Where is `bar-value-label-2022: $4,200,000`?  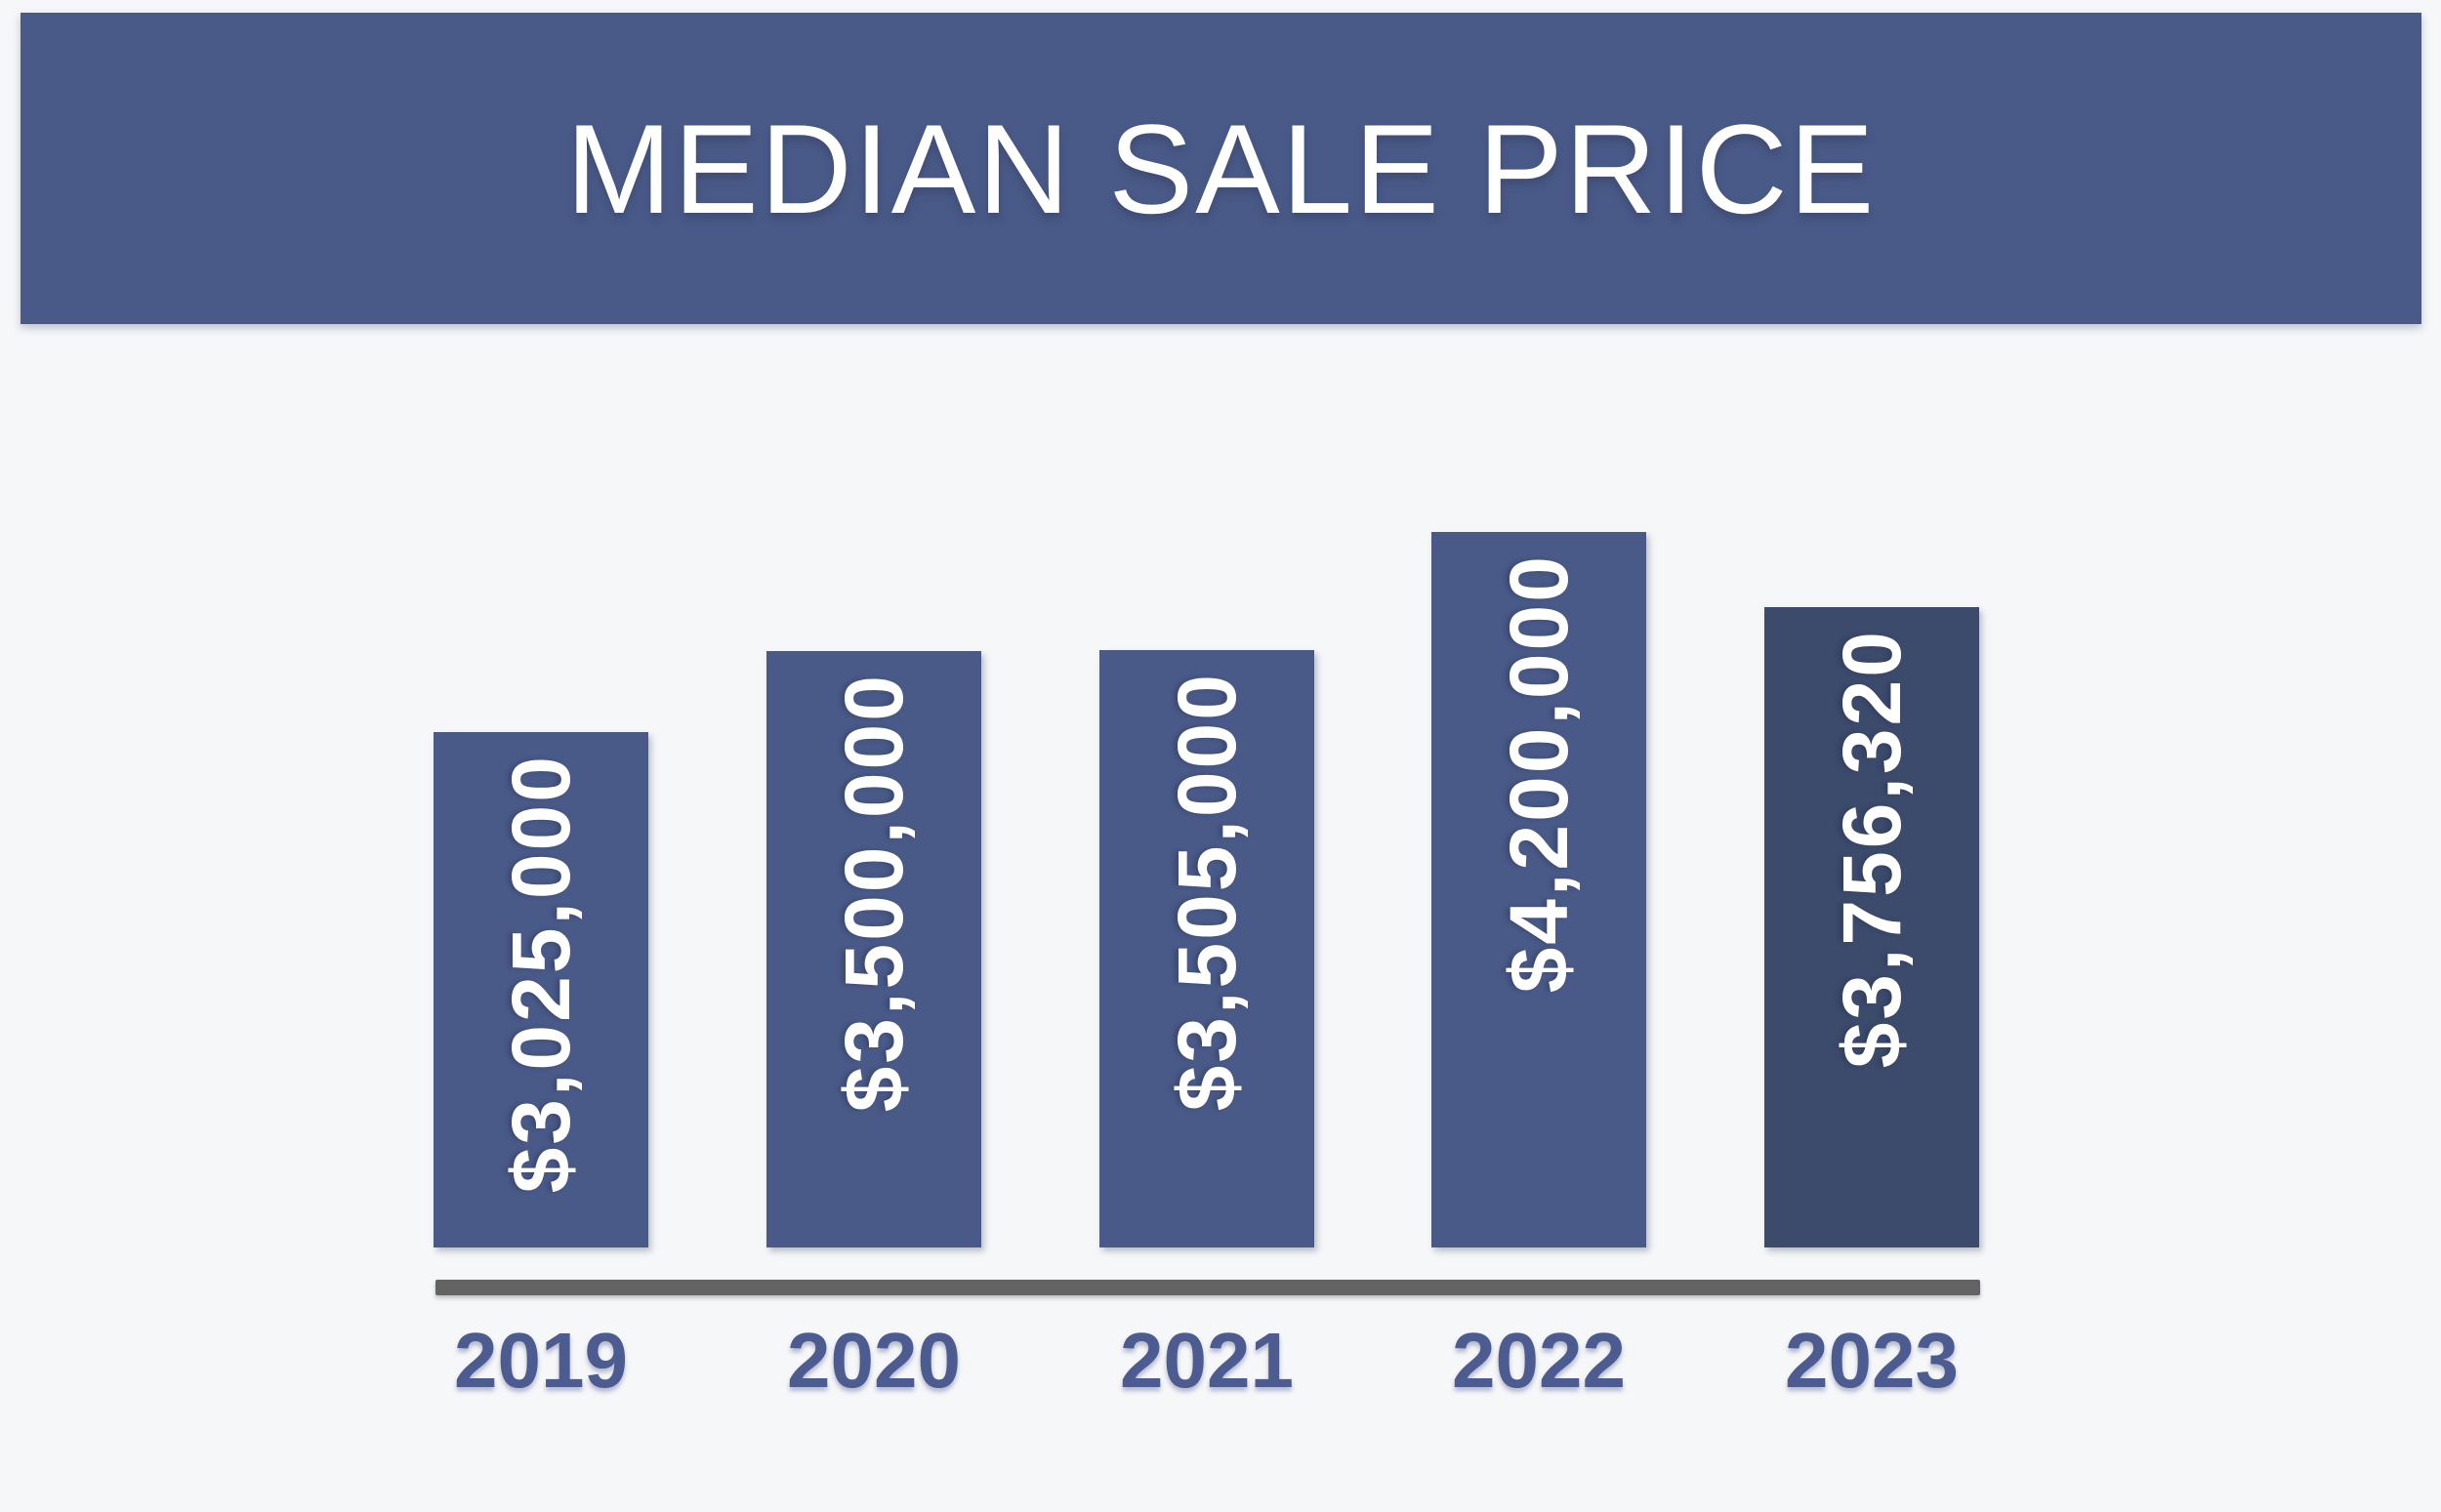
bar-value-label-2022: $4,200,000 is located at coordinates (1539, 773).